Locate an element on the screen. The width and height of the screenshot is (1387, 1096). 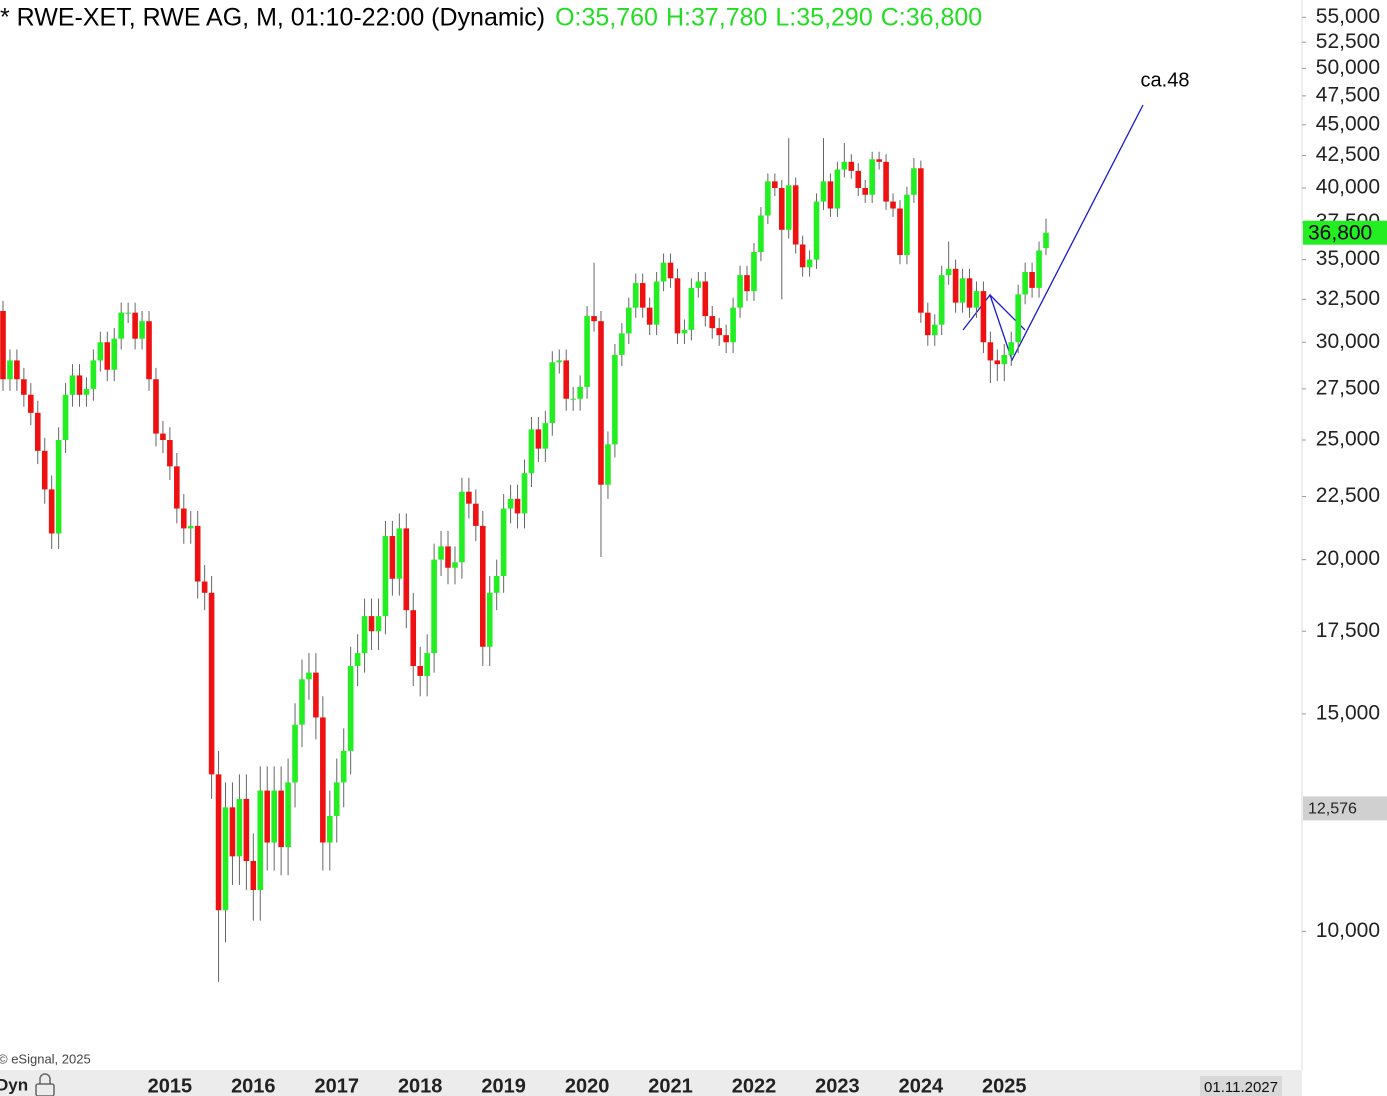
y-tick-label: 47,500 is located at coordinates (1348, 94).